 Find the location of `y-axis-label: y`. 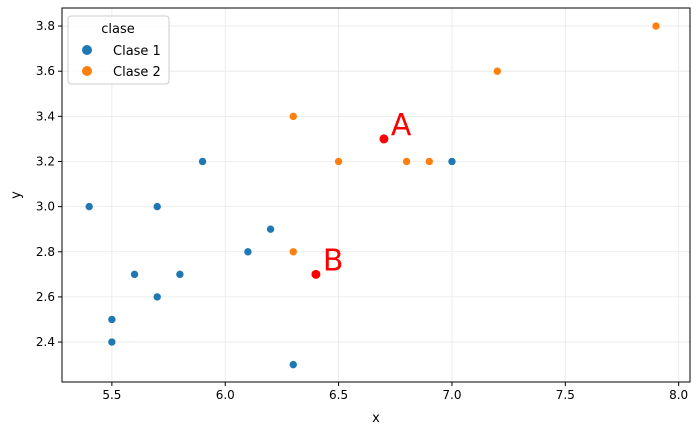

y-axis-label: y is located at coordinates (16, 195).